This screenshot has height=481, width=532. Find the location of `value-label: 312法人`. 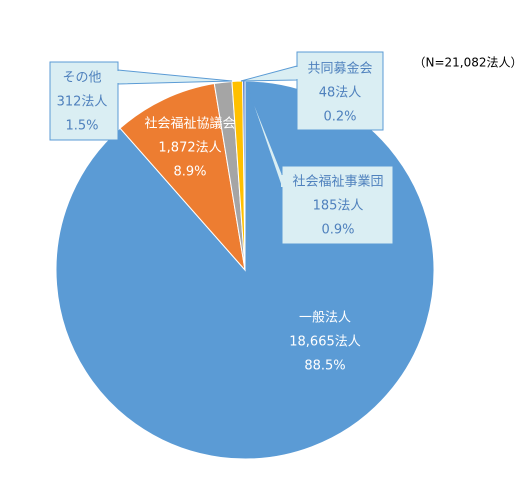

value-label: 312法人 is located at coordinates (82, 102).